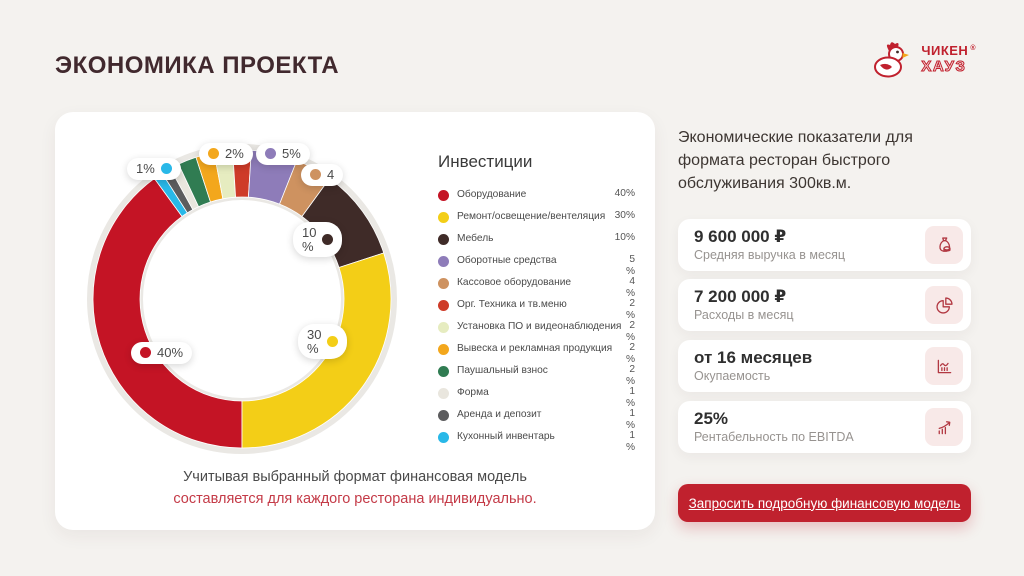 This screenshot has height=576, width=1024. Describe the element at coordinates (331, 174) in the screenshot. I see `callout-label: 4` at that location.